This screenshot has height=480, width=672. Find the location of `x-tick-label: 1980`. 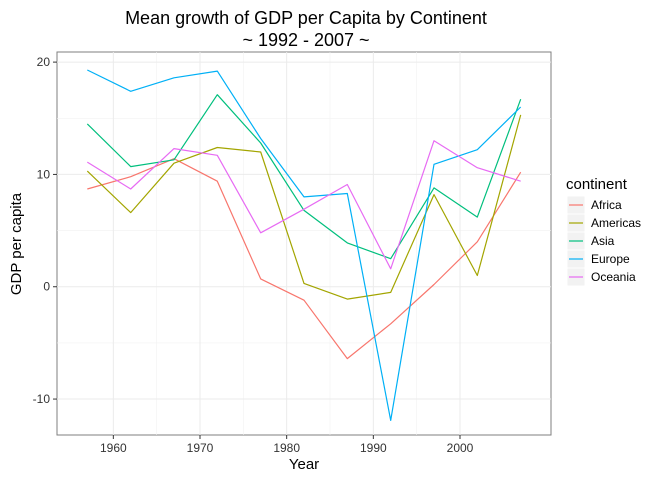

x-tick-label: 1980 is located at coordinates (286, 448).